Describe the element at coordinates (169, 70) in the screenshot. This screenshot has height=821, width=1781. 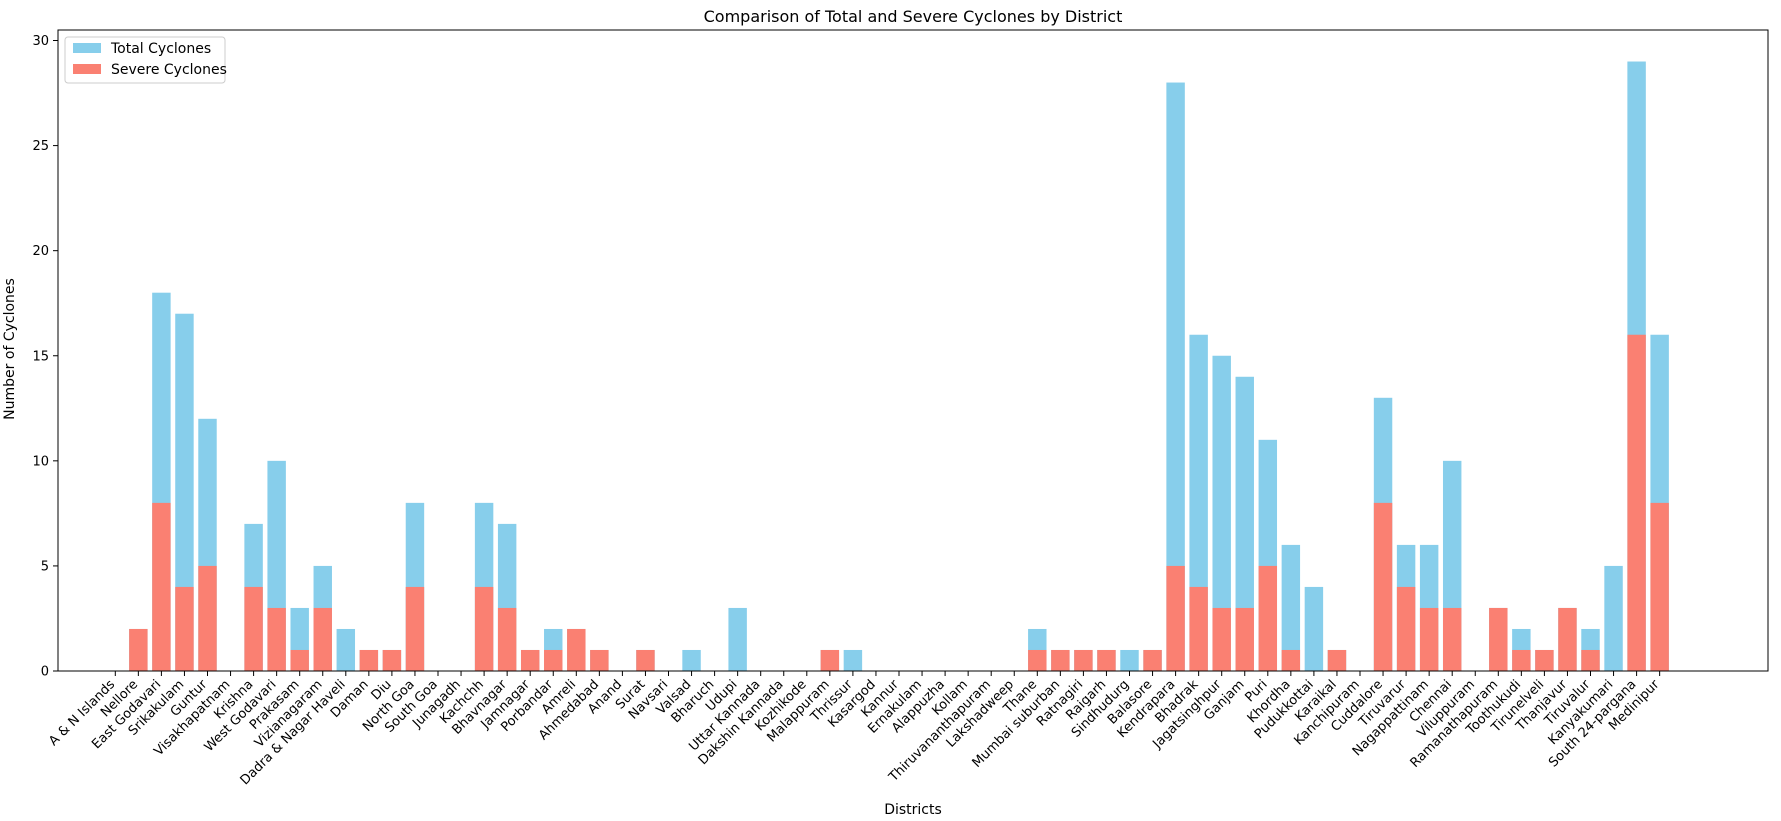
I see `legend-label-severe: Severe Cyclones` at that location.